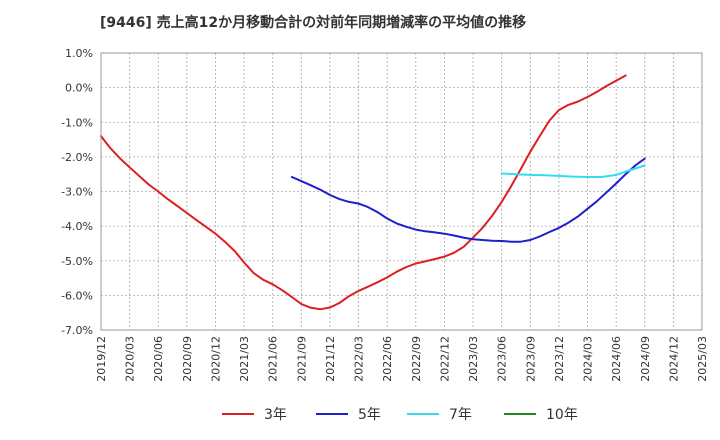 The image size is (720, 440). I want to click on x-tick-label: 2020/06, so click(158, 359).